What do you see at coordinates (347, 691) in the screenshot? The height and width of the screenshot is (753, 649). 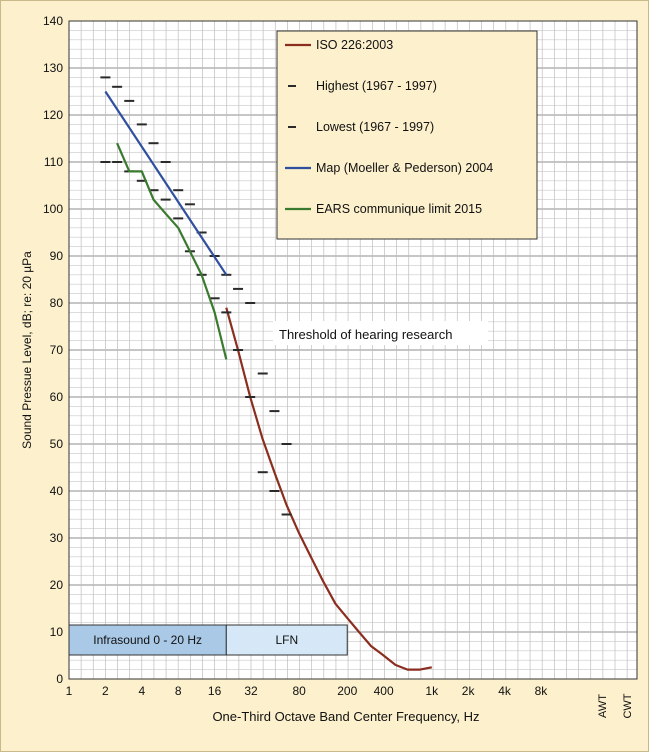 I see `x-tick-label: 200` at bounding box center [347, 691].